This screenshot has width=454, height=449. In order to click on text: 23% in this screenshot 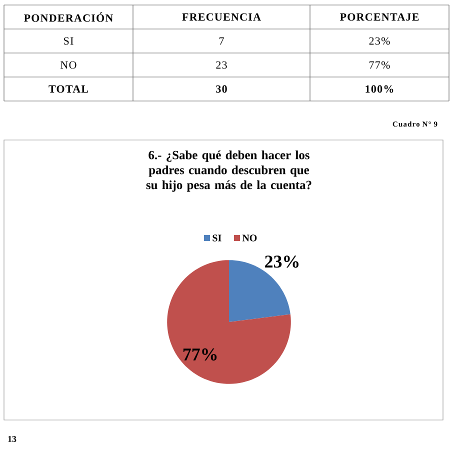, I will do `click(379, 41)`.